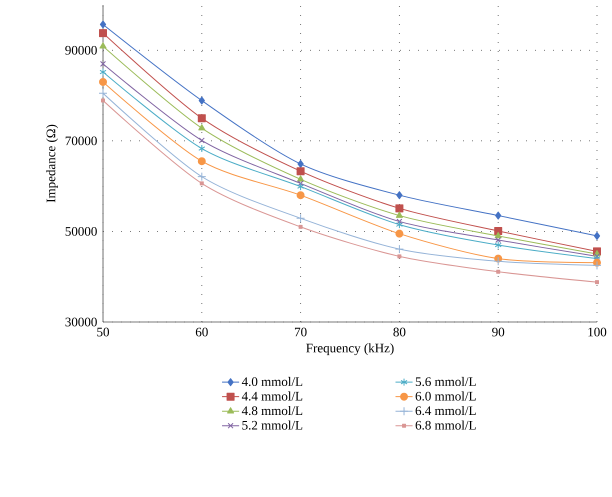 This screenshot has height=497, width=612. I want to click on y-tick-label: 30000, so click(81, 322).